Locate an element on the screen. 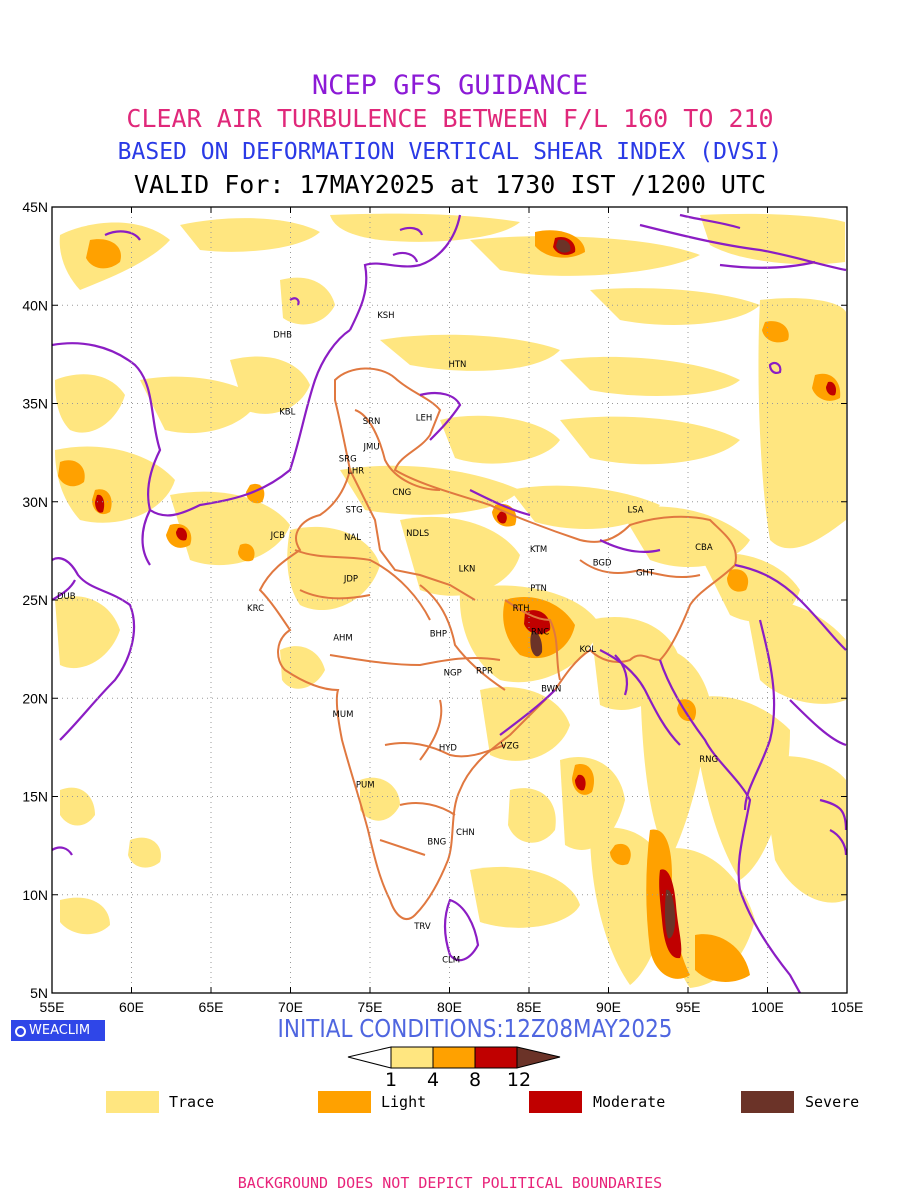 The image size is (900, 1200). station-label: KRC is located at coordinates (255, 609).